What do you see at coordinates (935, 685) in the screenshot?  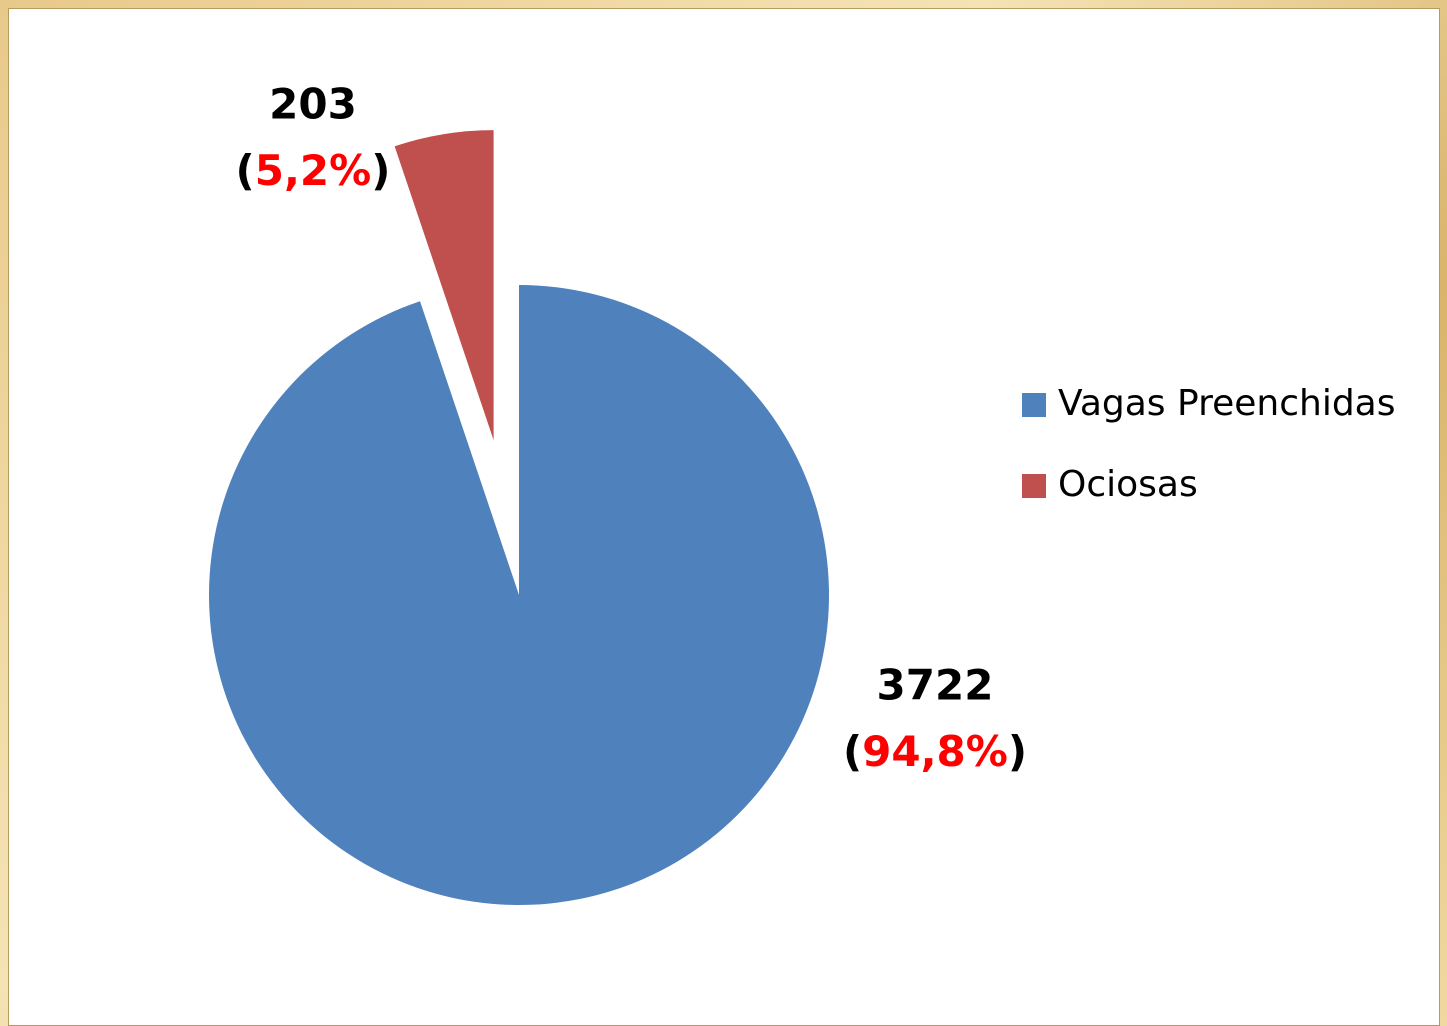 I see `data-label: 3722` at bounding box center [935, 685].